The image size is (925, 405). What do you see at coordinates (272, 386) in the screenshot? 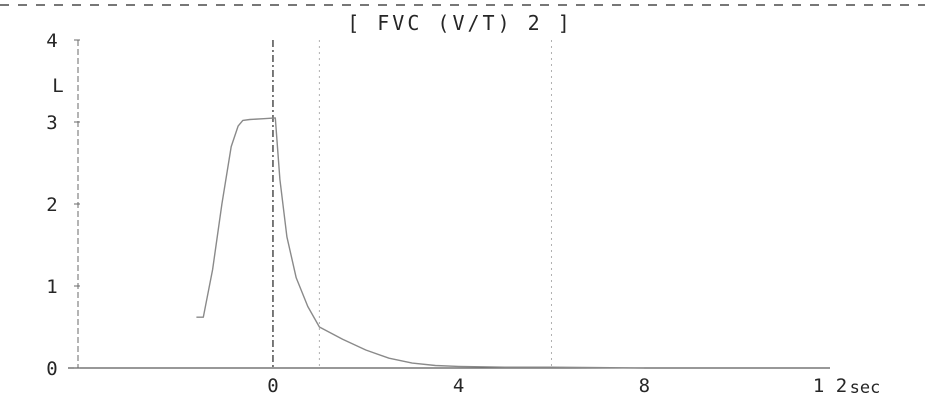
I see `x-tick-label-0: 0` at bounding box center [272, 386].